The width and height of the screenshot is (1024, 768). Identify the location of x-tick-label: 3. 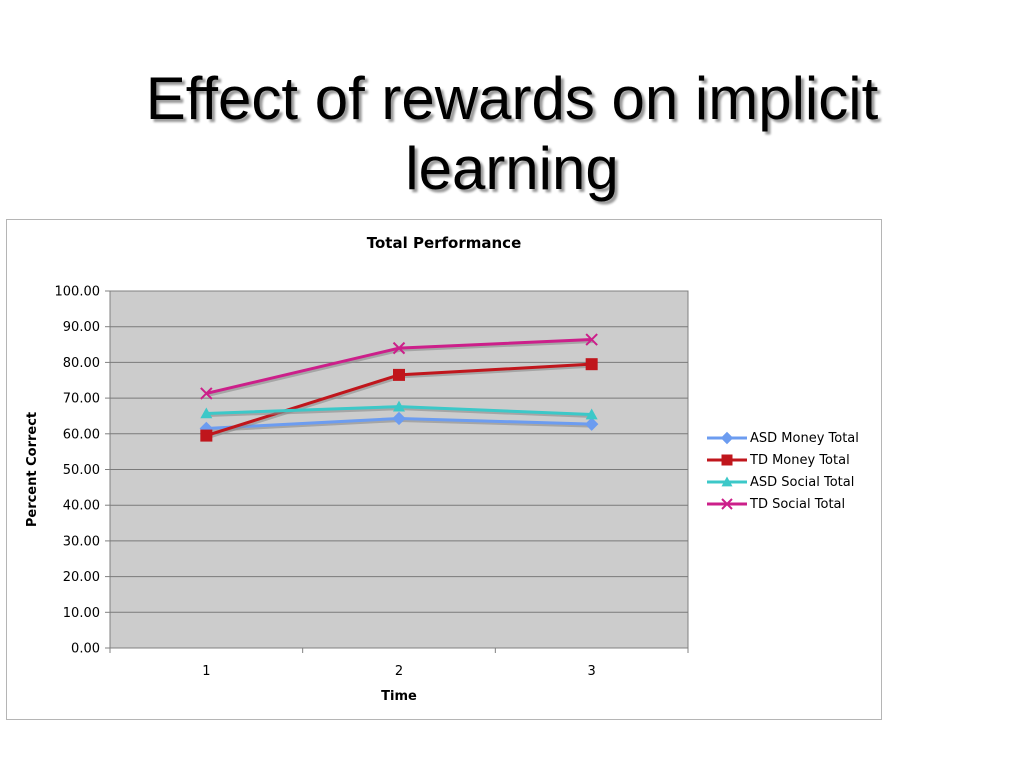
(592, 671).